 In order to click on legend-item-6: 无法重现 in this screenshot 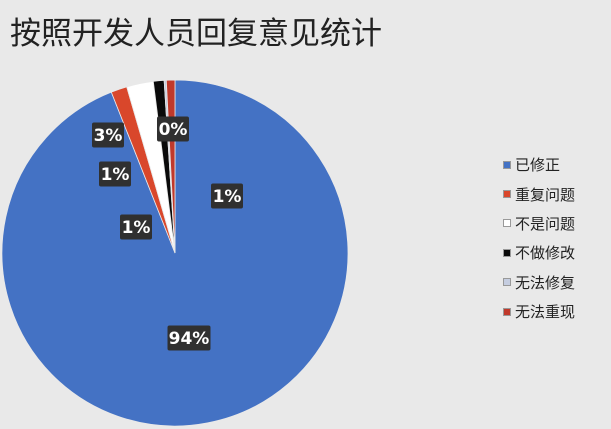, I will do `click(539, 311)`.